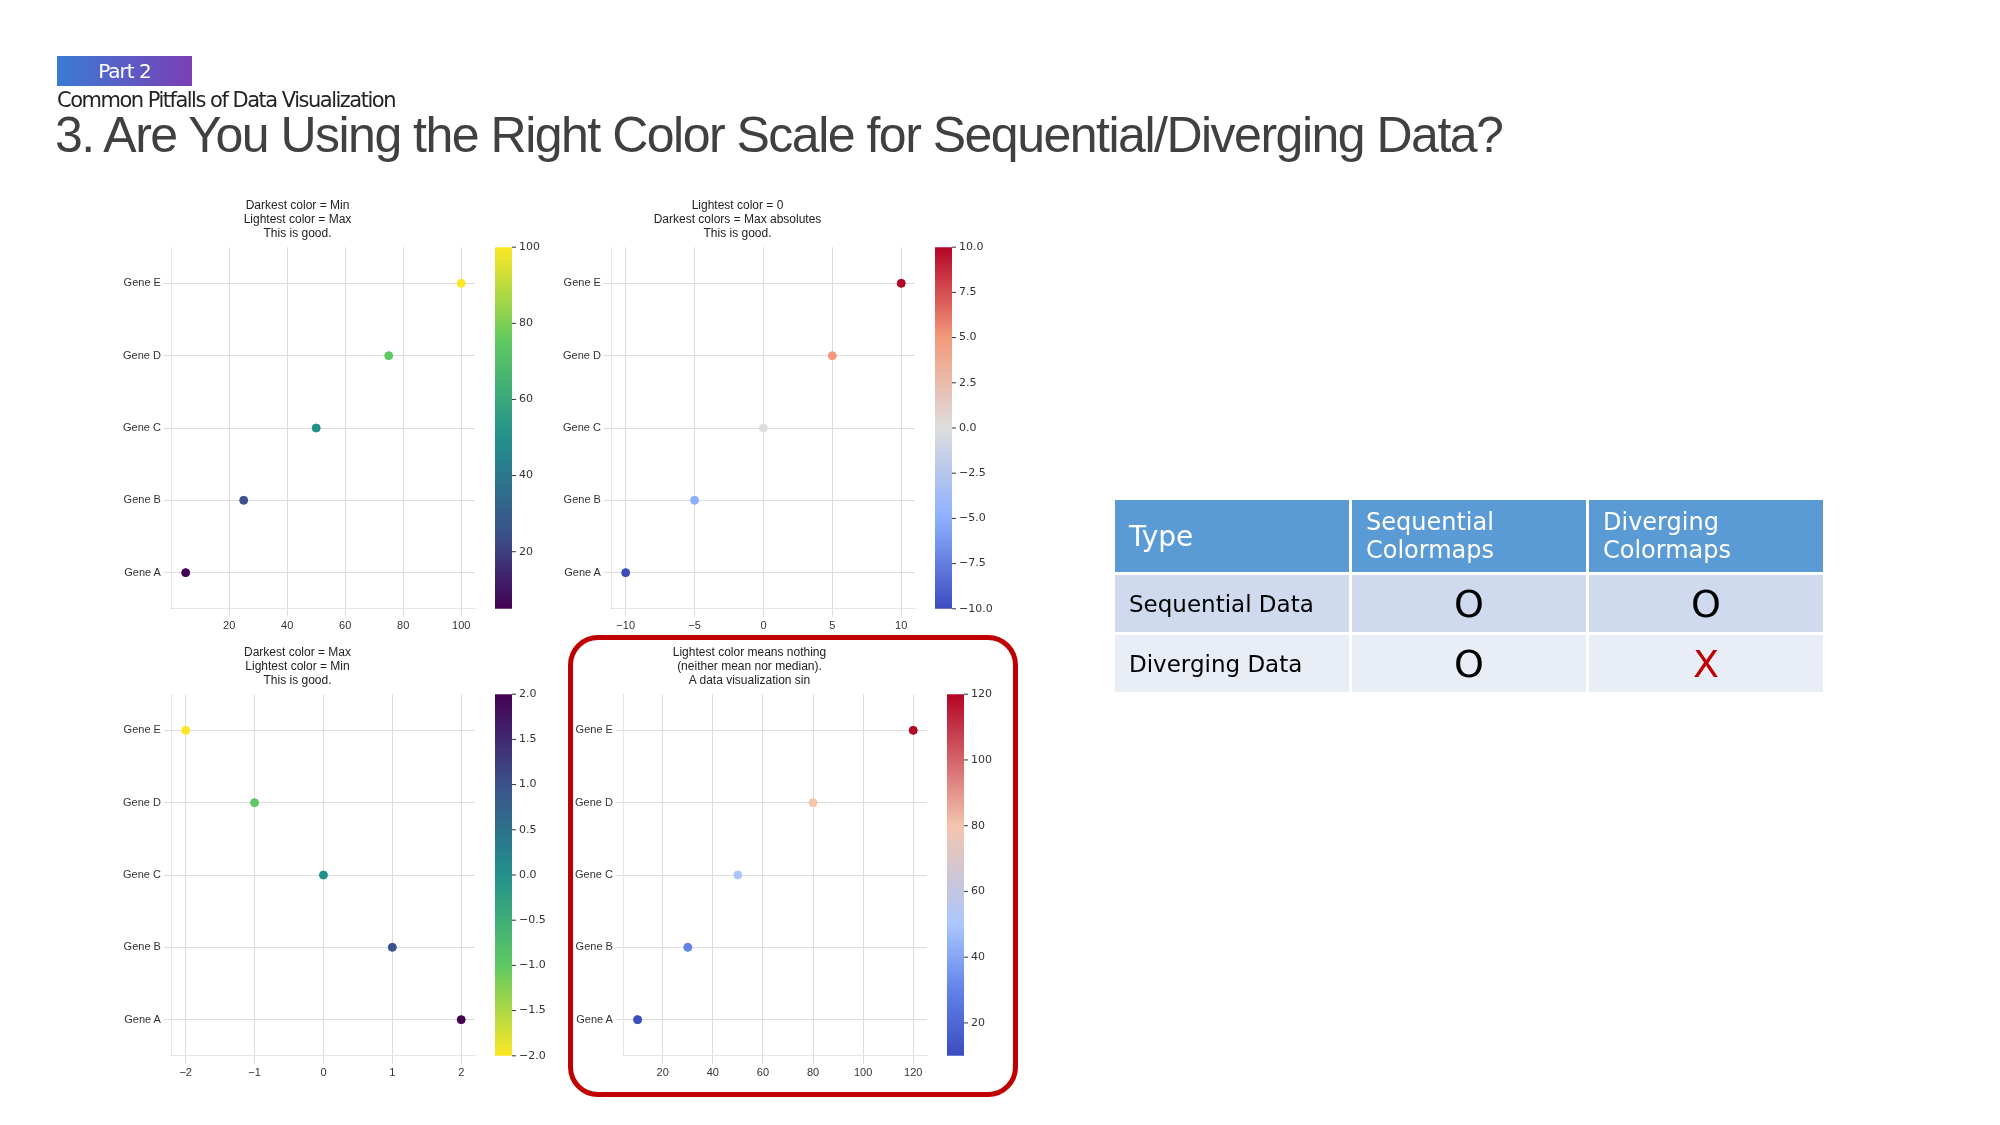 The image size is (2000, 1125). Describe the element at coordinates (1232, 663) in the screenshot. I see `text: Diverging Data` at that location.